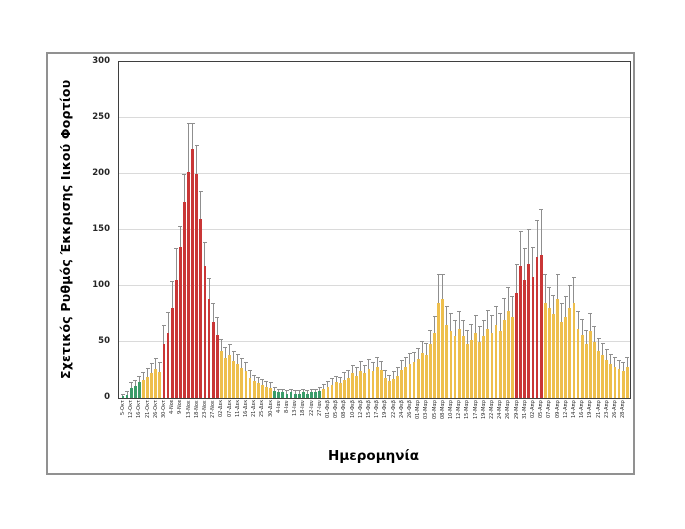 The width and height of the screenshot is (685, 529). What do you see at coordinates (221, 409) in the screenshot?
I see `x-tick-label: 02-Δεκ` at bounding box center [221, 409].